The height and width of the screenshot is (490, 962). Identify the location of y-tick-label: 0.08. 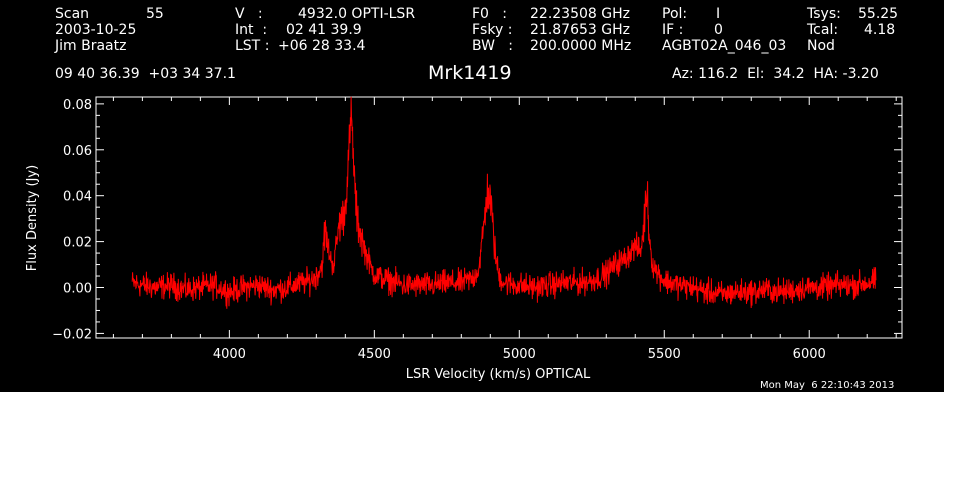
(77, 105).